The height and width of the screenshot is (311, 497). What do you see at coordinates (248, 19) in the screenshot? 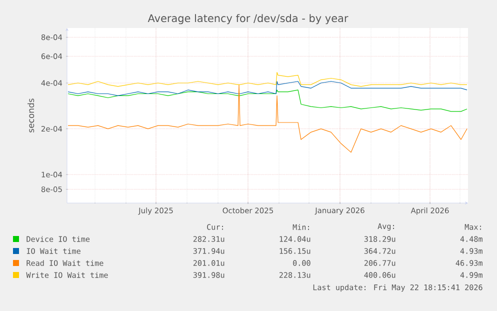
I see `chart-title: Average latency for /dev/sda - by year` at bounding box center [248, 19].